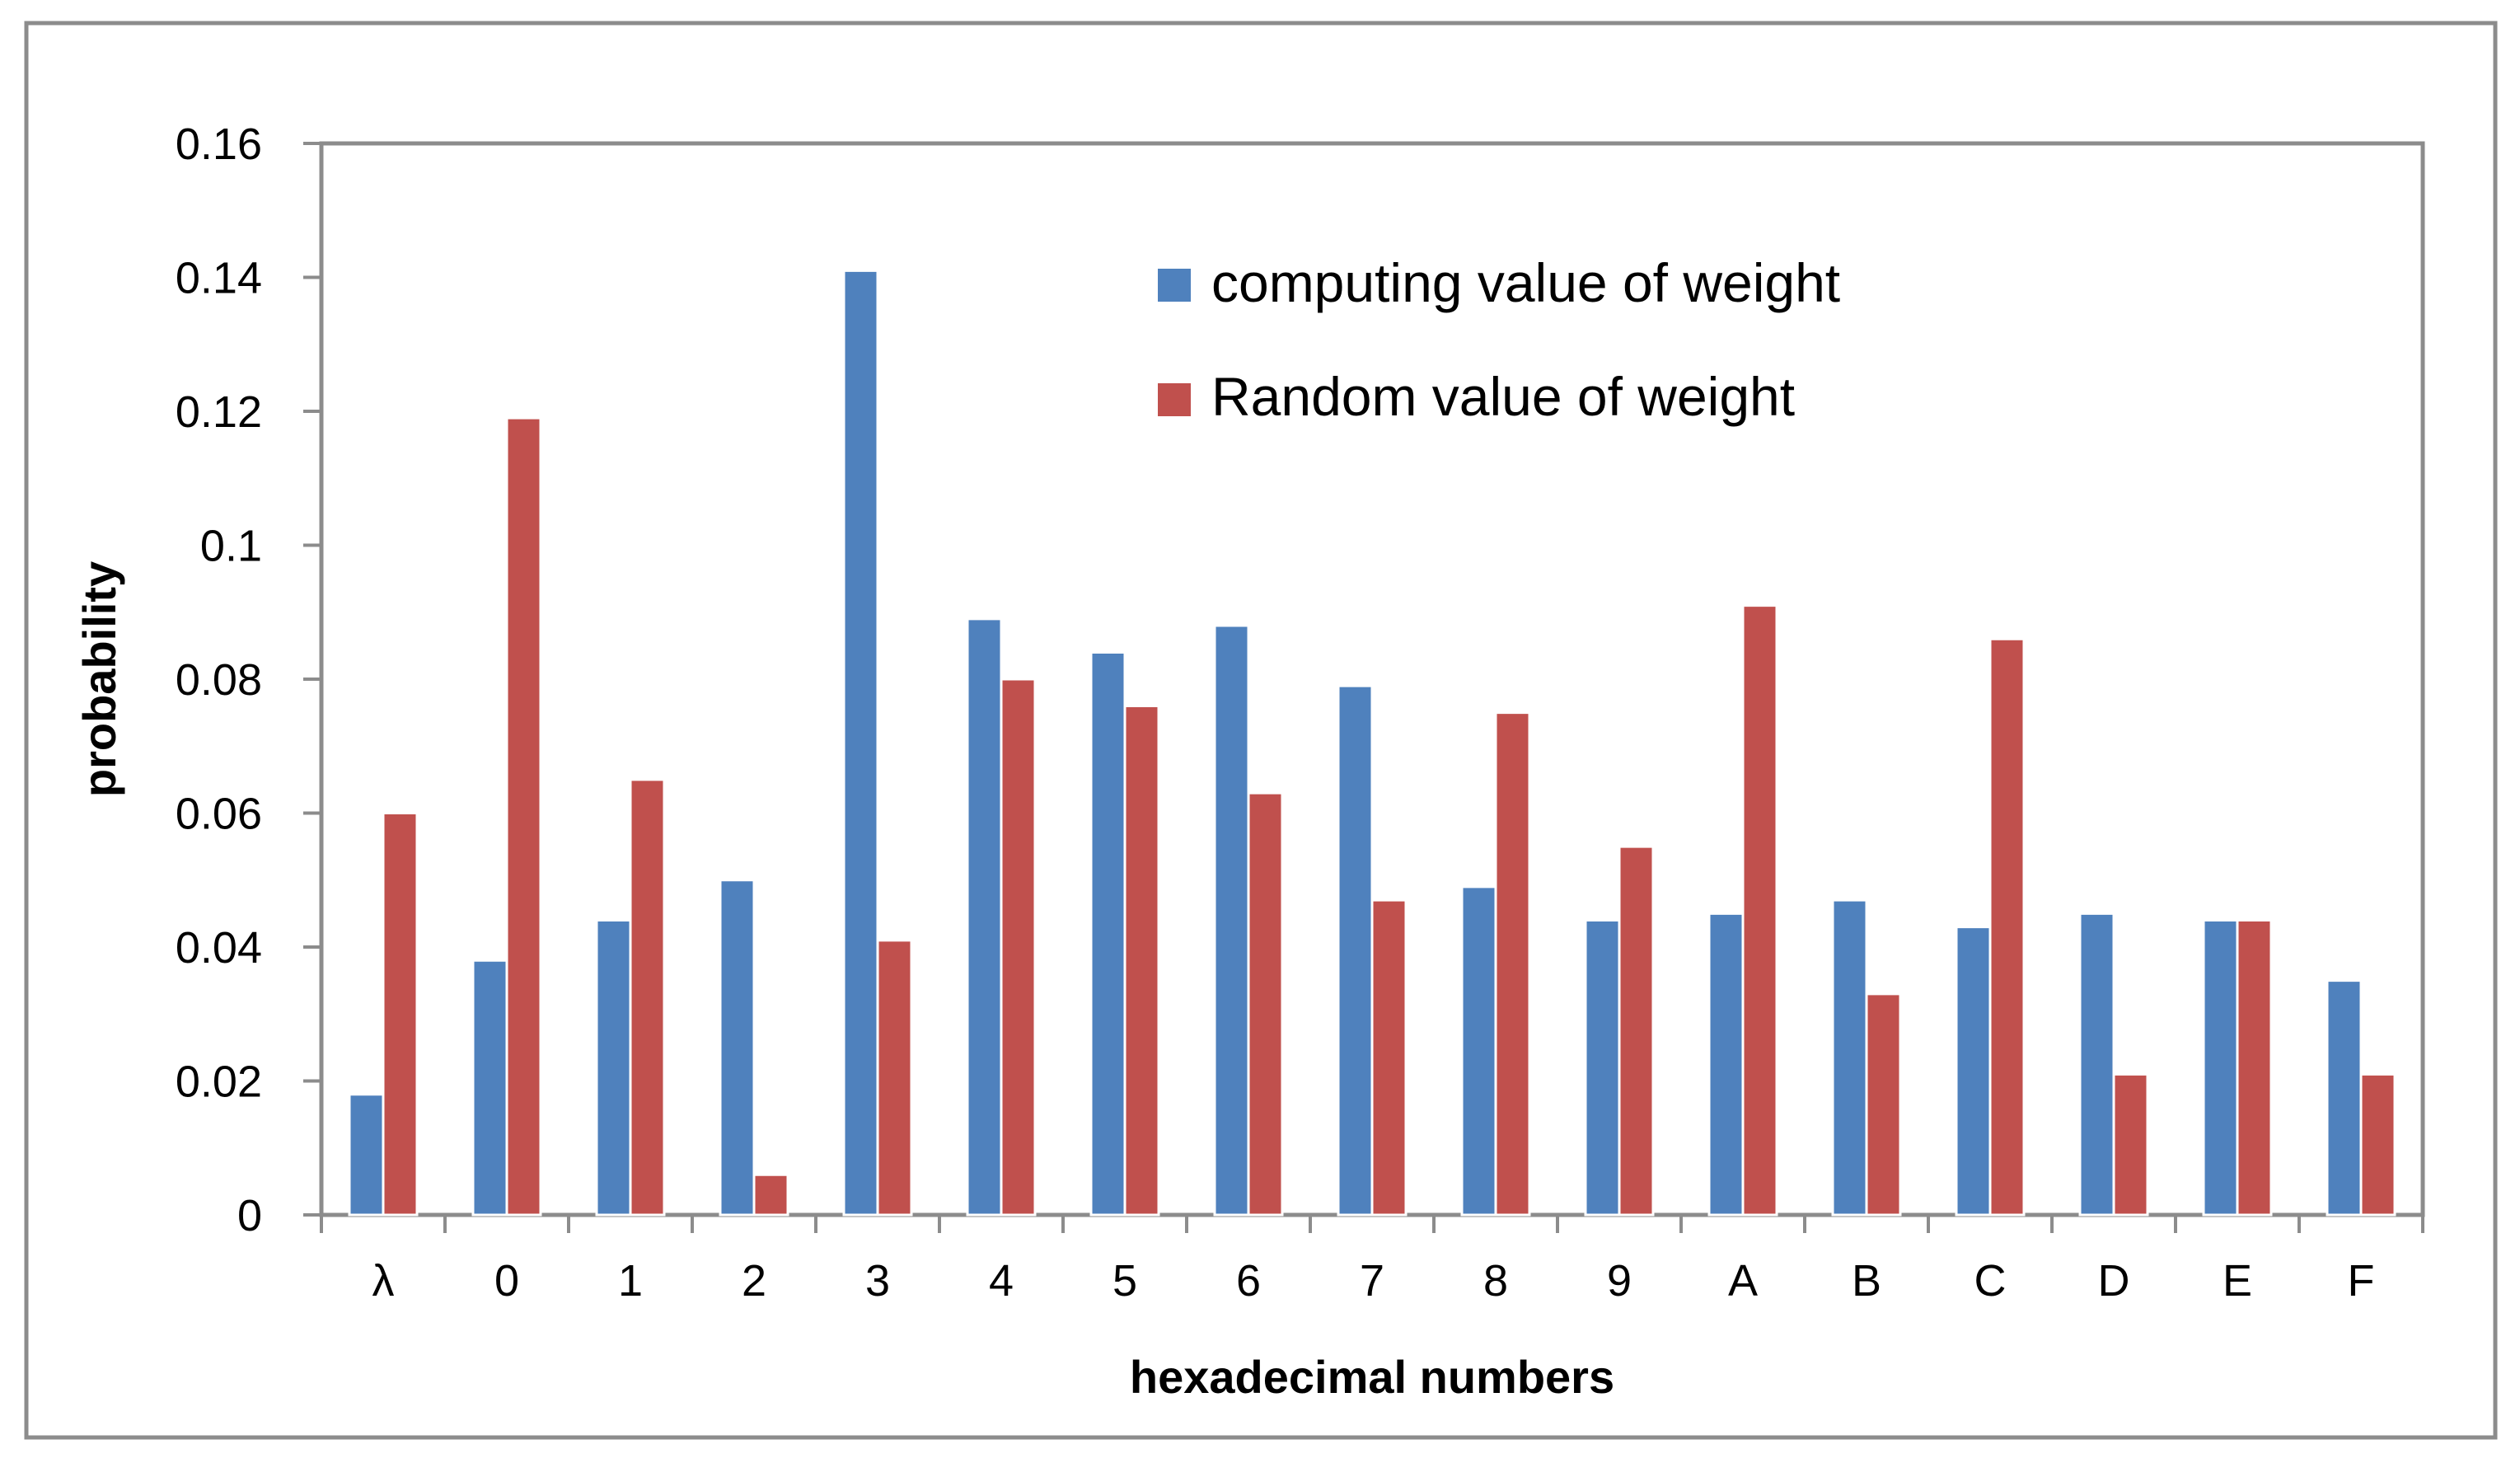  Describe the element at coordinates (877, 1281) in the screenshot. I see `x-tick-label: 3` at that location.